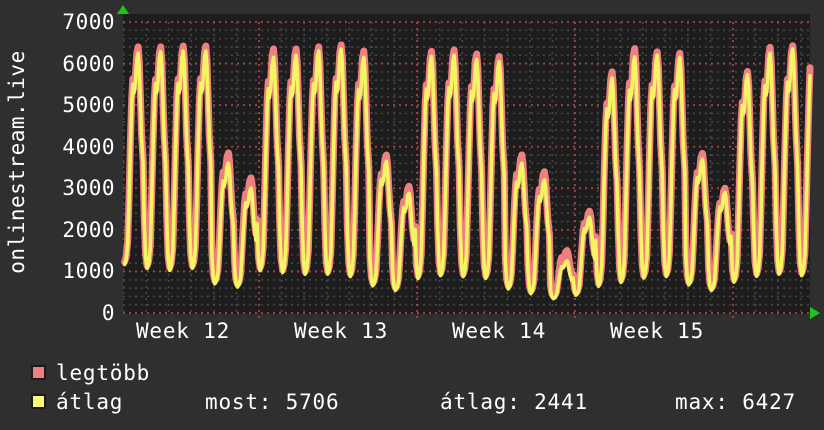  What do you see at coordinates (341, 331) in the screenshot?
I see `x-tick-label-2: Week 13` at bounding box center [341, 331].